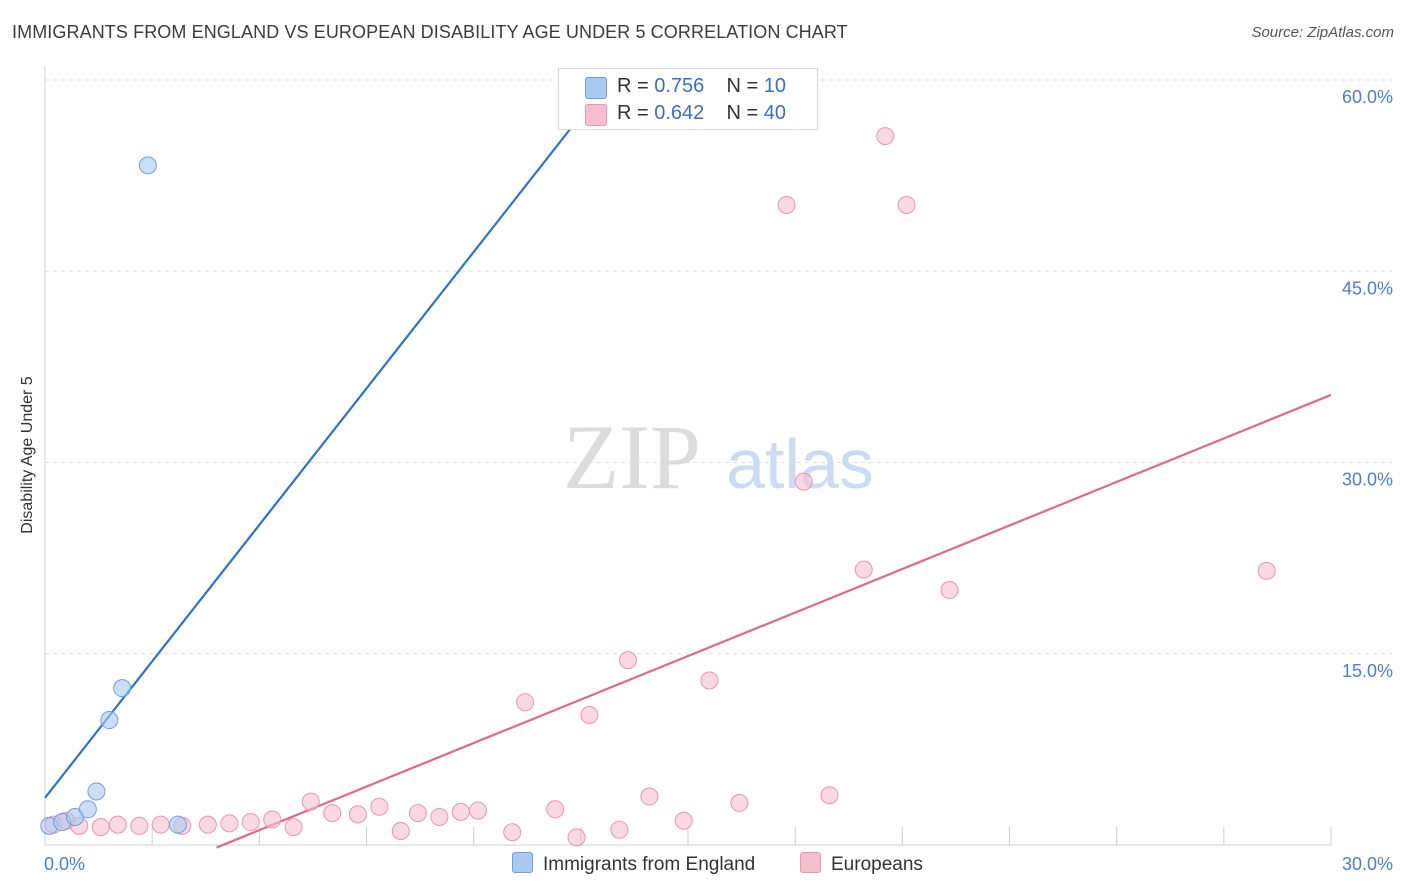  What do you see at coordinates (810, 862) in the screenshot?
I see `bottom-swatch-europeans` at bounding box center [810, 862].